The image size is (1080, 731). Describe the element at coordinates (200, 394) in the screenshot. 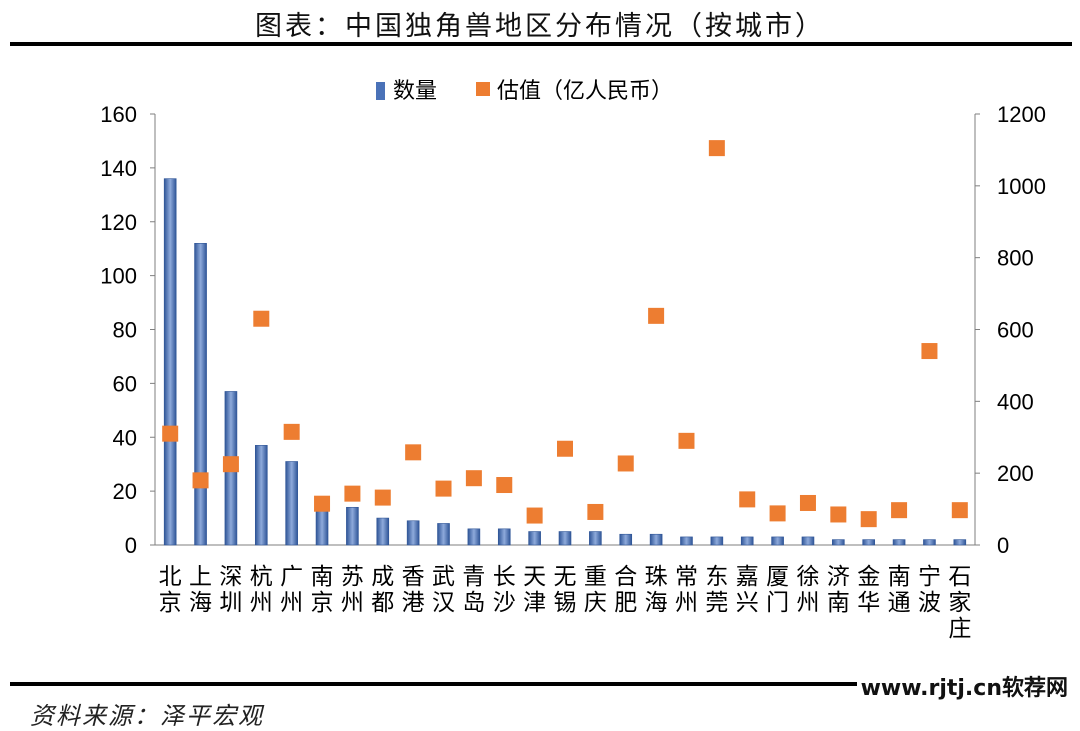

I see `bar-上海` at that location.